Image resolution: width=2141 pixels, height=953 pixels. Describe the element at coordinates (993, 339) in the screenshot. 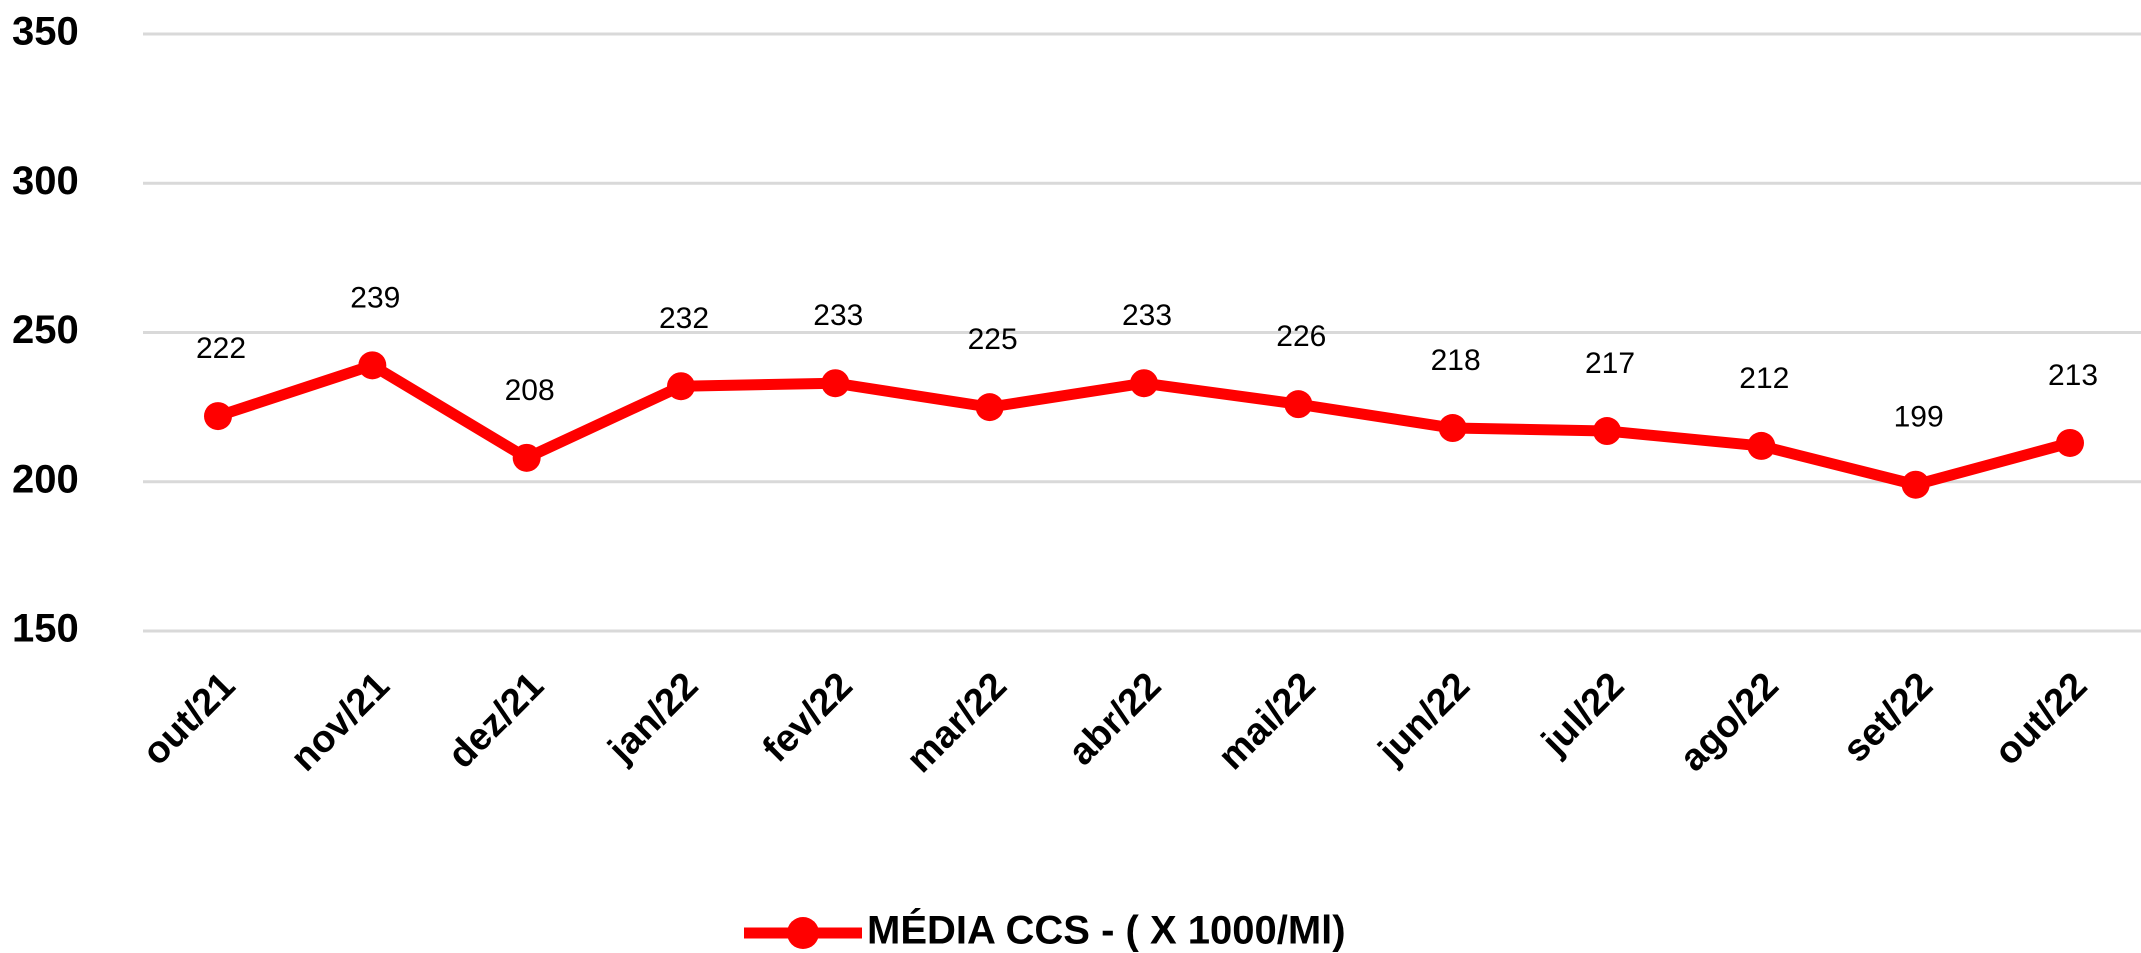

I see `data-label: 225` at that location.